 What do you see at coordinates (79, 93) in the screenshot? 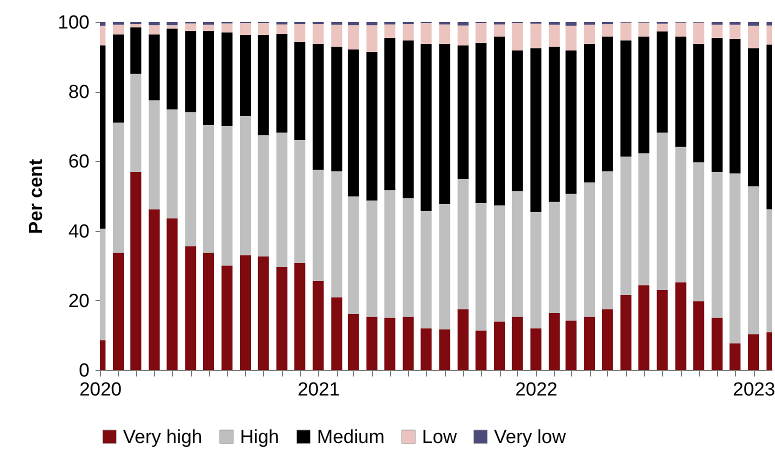
I see `y-tick-label: 80` at bounding box center [79, 93].